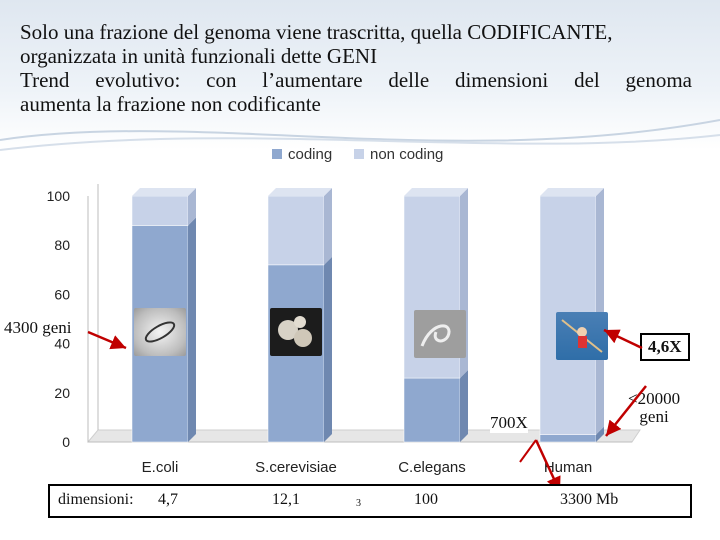 This screenshot has height=540, width=720. I want to click on ecoli-size: 4,7, so click(168, 499).